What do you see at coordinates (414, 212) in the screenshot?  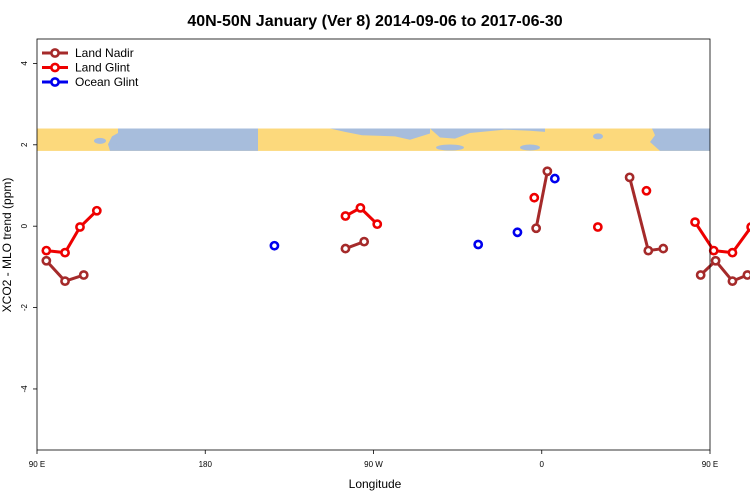 I see `series-ocean-glint` at bounding box center [414, 212].